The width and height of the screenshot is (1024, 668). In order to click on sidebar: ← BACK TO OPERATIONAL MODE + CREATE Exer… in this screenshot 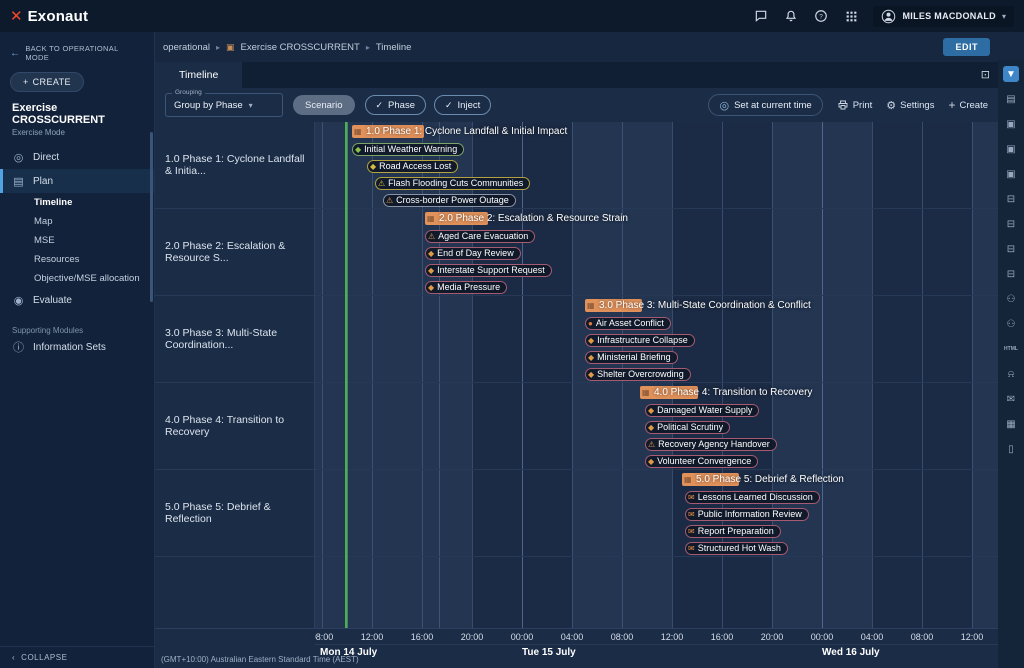, I will do `click(77, 350)`.